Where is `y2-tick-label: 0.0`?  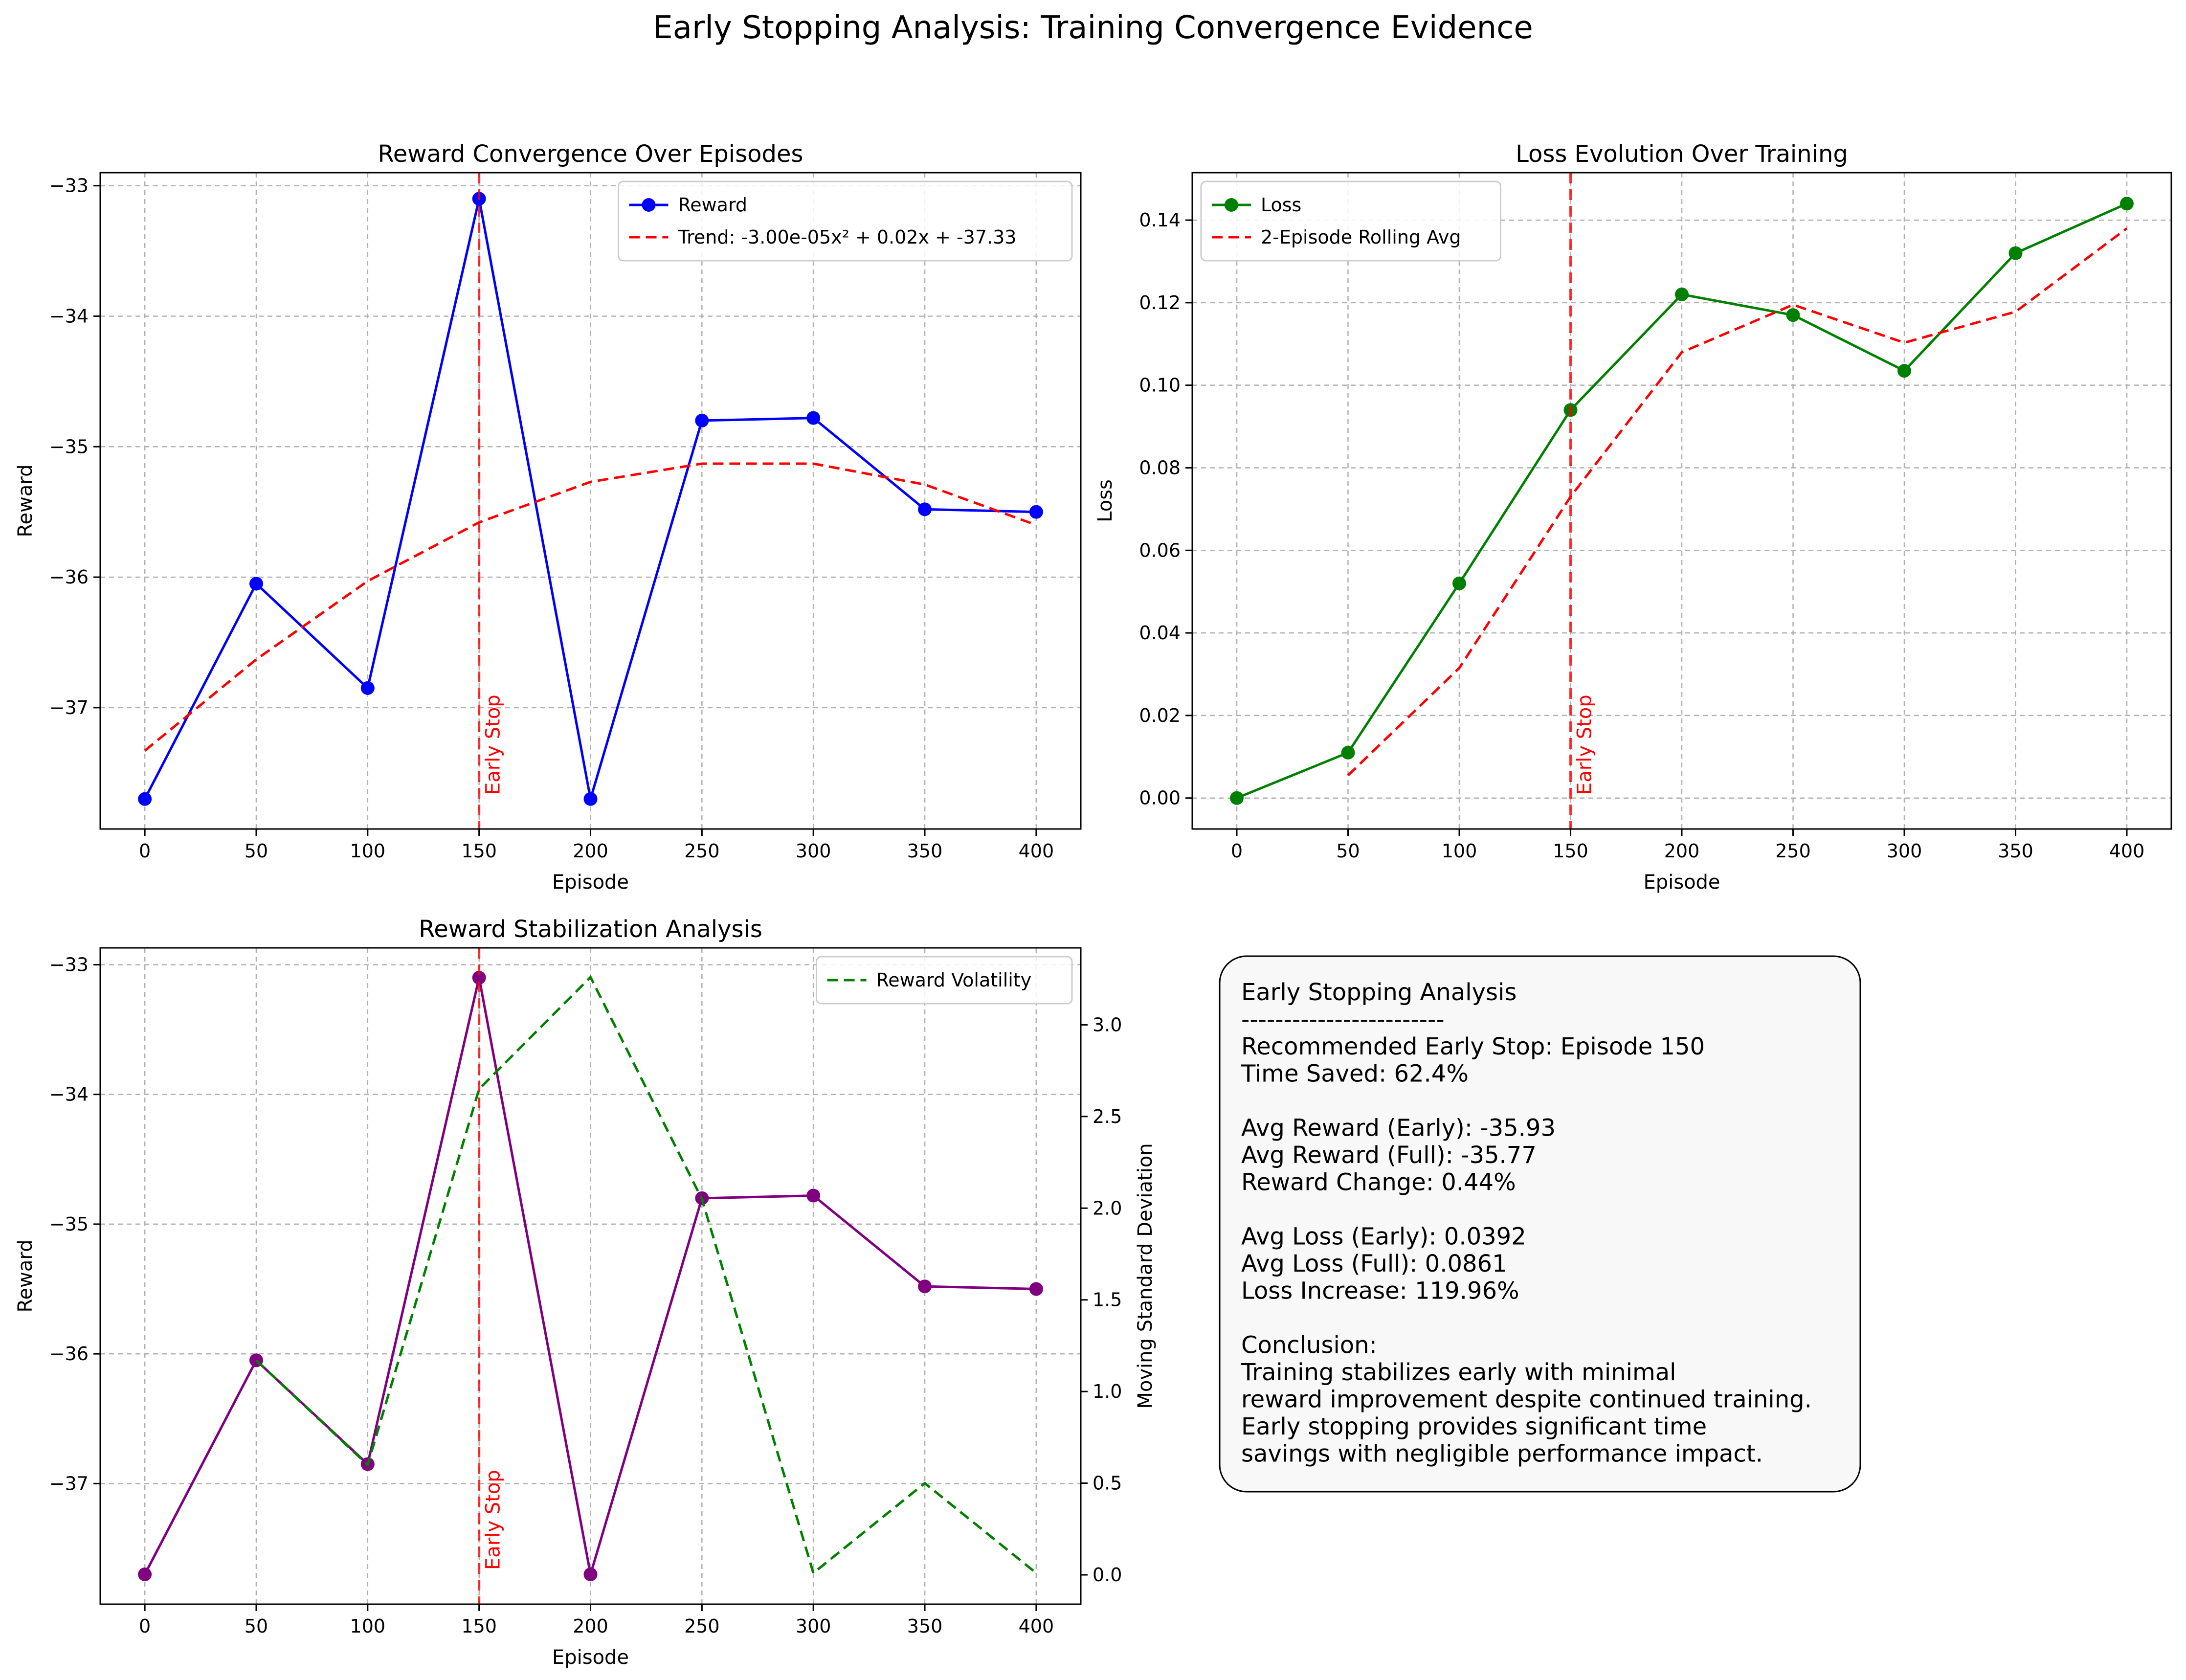
y2-tick-label: 0.0 is located at coordinates (1107, 1575).